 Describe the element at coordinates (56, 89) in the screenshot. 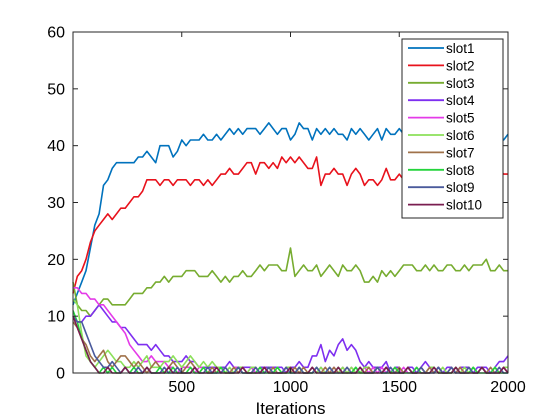

I see `y-tick-label: 50` at that location.